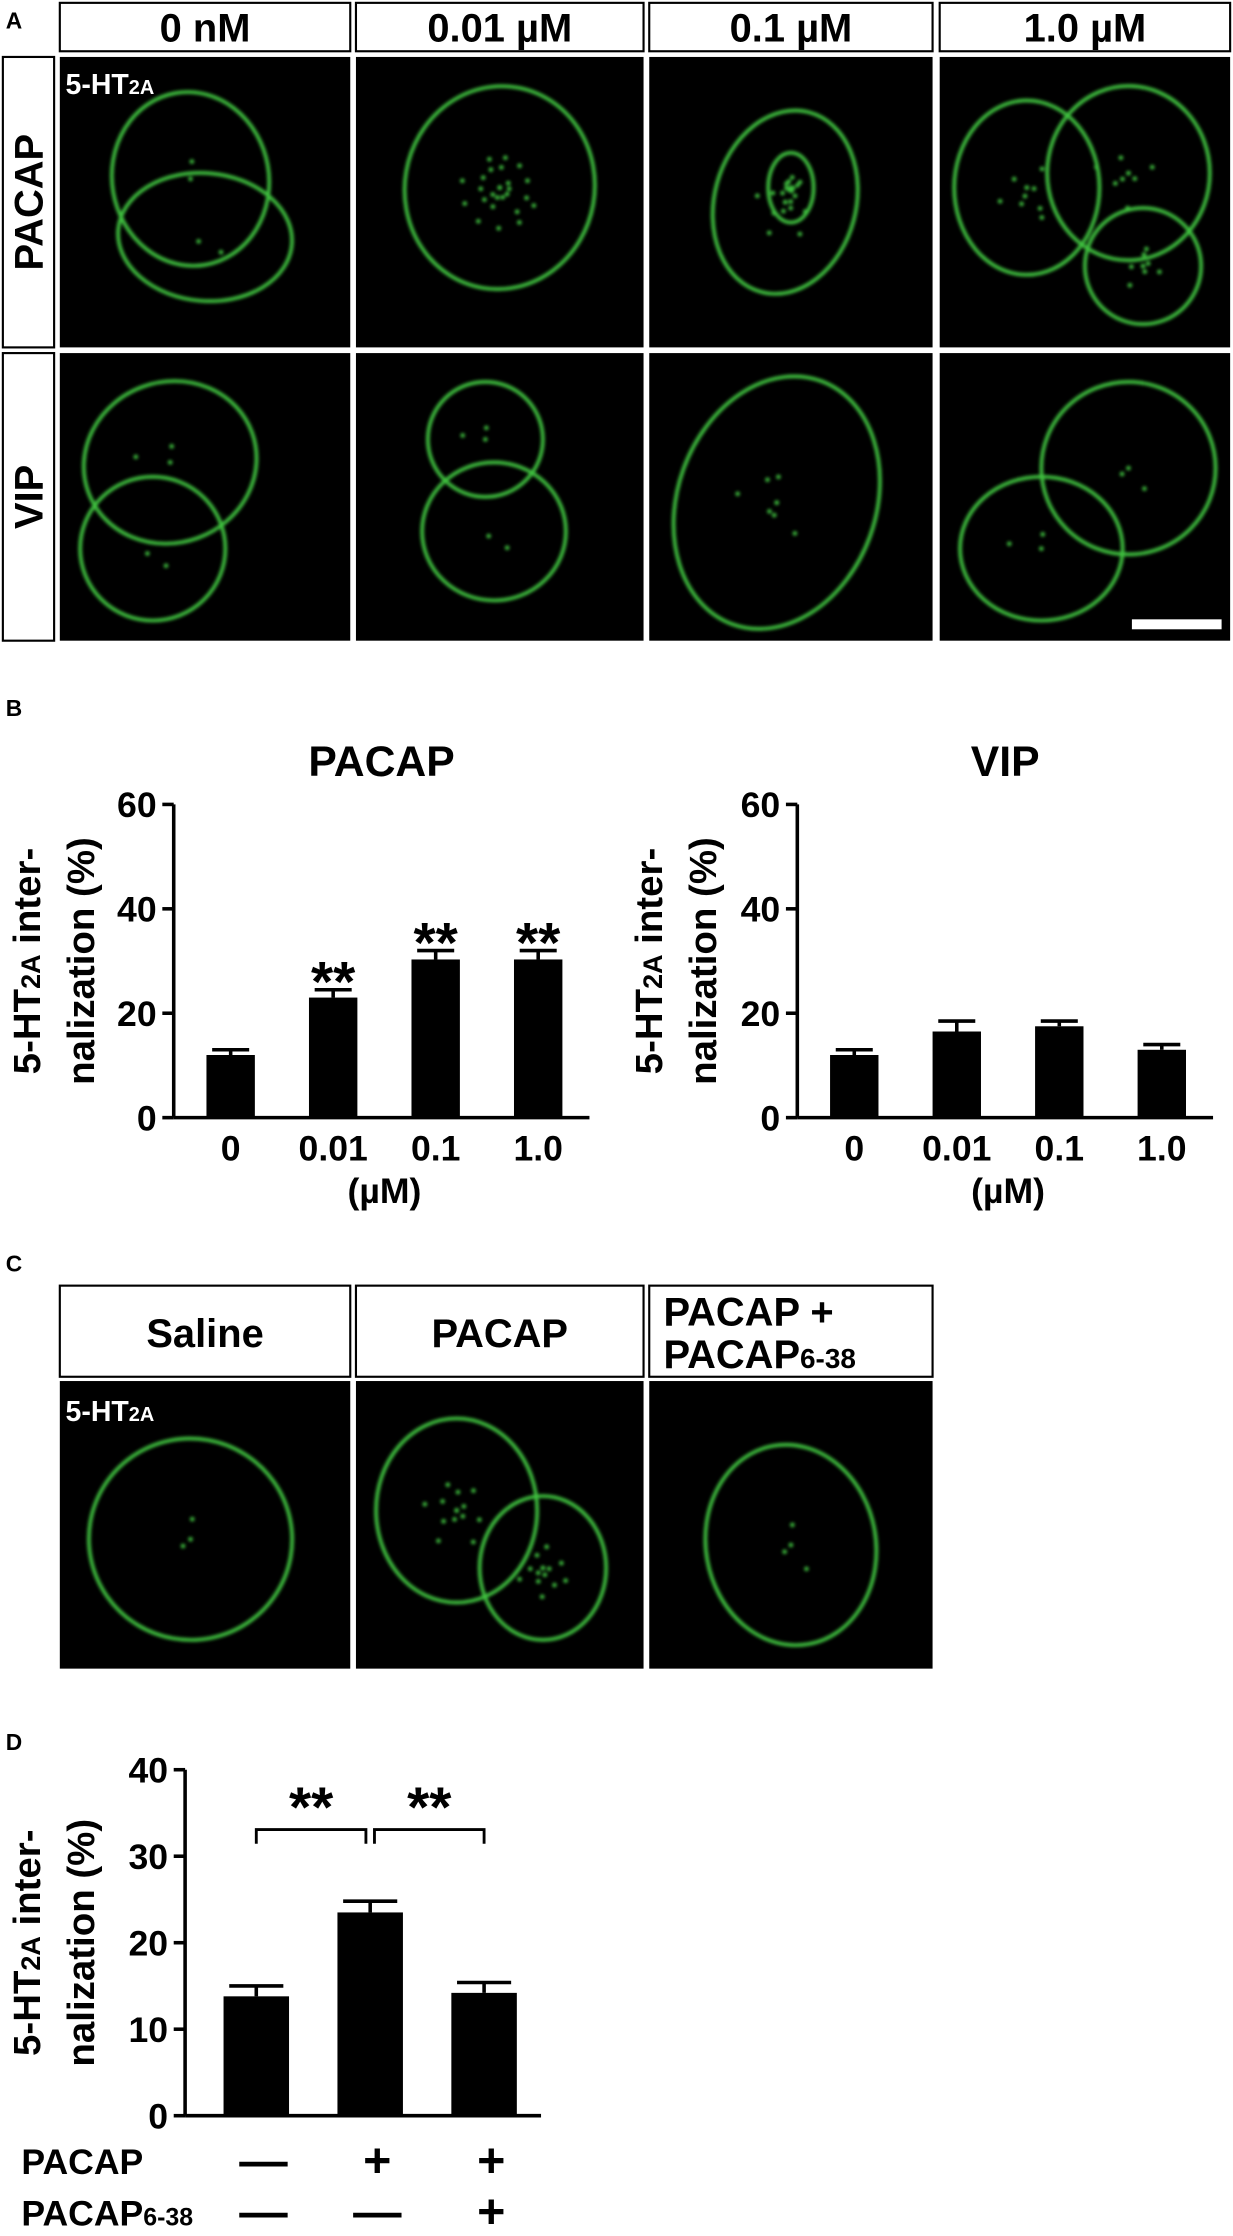 This screenshot has height=2236, width=1233. I want to click on y-axis-label: 5-HT2A inter-, so click(27, 1942).